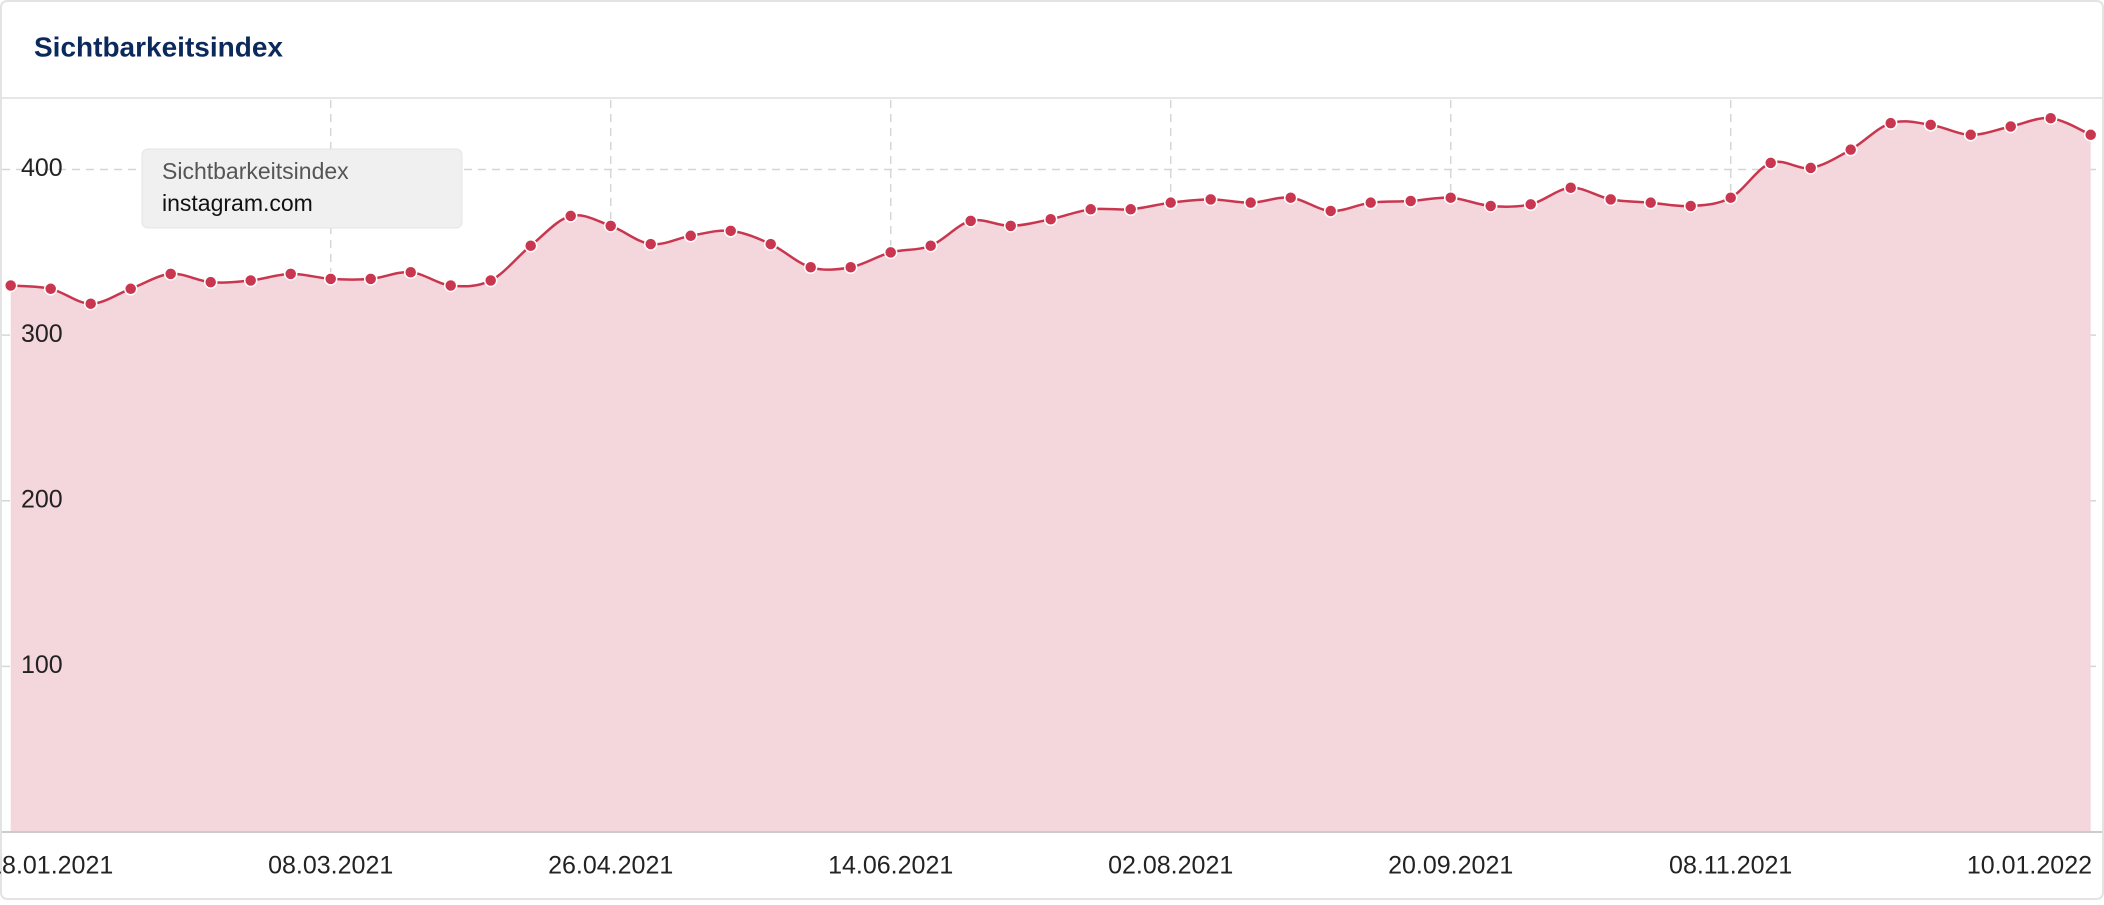  Describe the element at coordinates (2029, 866) in the screenshot. I see `x-tick-label: 10.01.2022` at that location.